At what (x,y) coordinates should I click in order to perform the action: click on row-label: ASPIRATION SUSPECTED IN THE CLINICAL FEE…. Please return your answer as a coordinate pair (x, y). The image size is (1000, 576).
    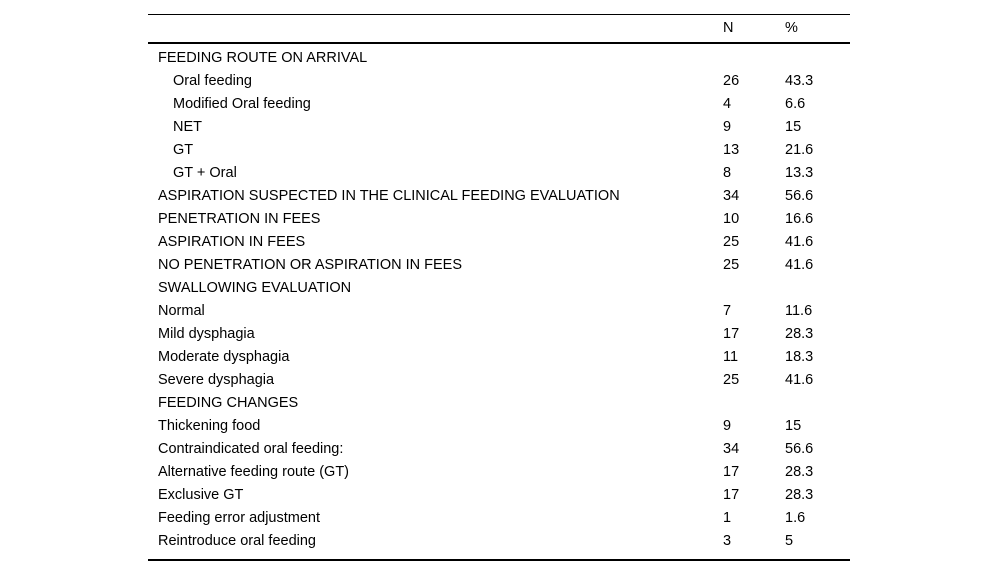
    Looking at the image, I should click on (389, 196).